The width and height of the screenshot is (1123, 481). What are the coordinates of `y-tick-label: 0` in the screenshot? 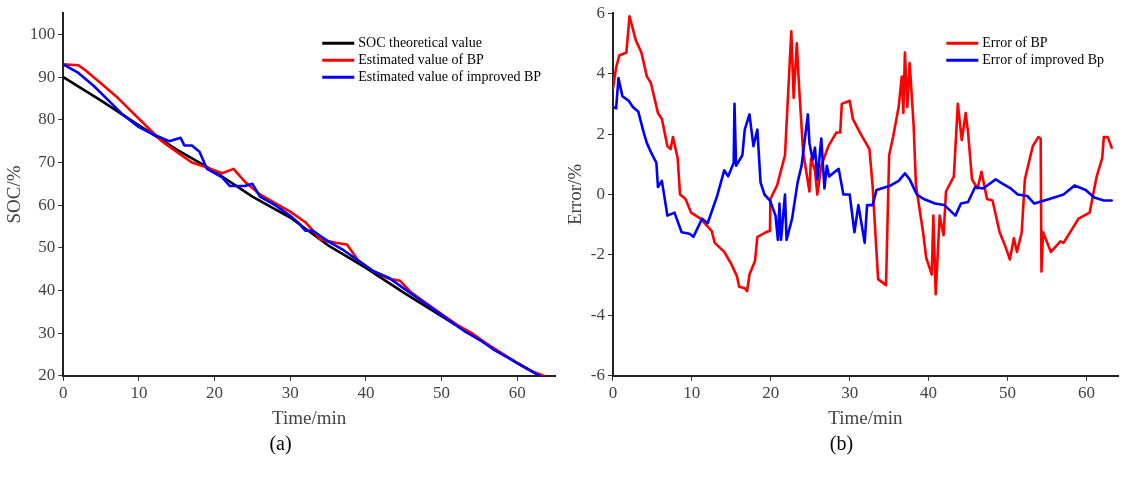 It's located at (600, 193).